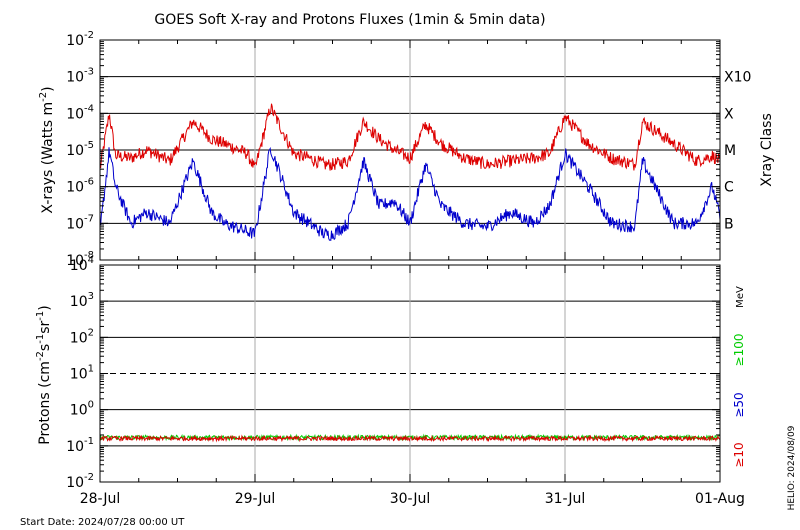 The width and height of the screenshot is (800, 530). Describe the element at coordinates (82, 336) in the screenshot. I see `proton-ytick-label-4: 10²` at that location.